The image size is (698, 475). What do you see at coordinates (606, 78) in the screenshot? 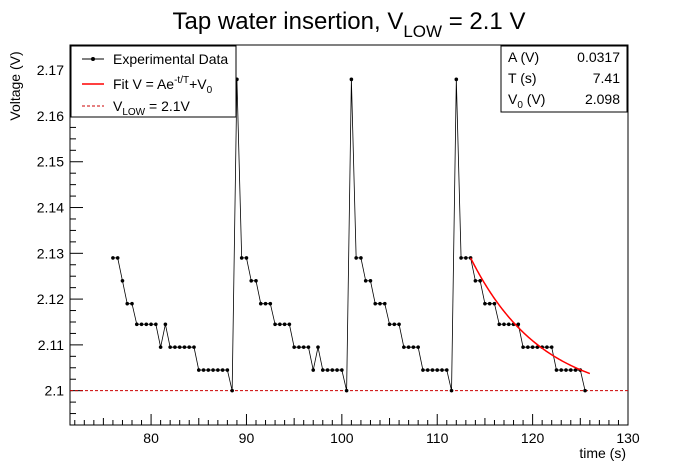
I see `stat-value-t: 7.41` at bounding box center [606, 78].